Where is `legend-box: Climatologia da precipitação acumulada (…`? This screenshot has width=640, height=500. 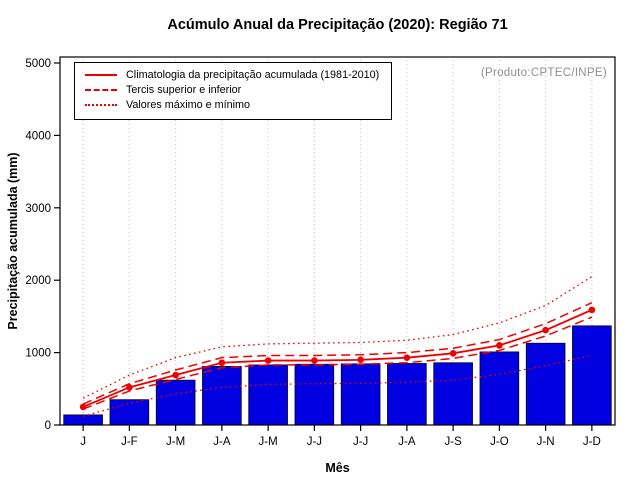 legend-box: Climatologia da precipitação acumulada (… is located at coordinates (233, 91).